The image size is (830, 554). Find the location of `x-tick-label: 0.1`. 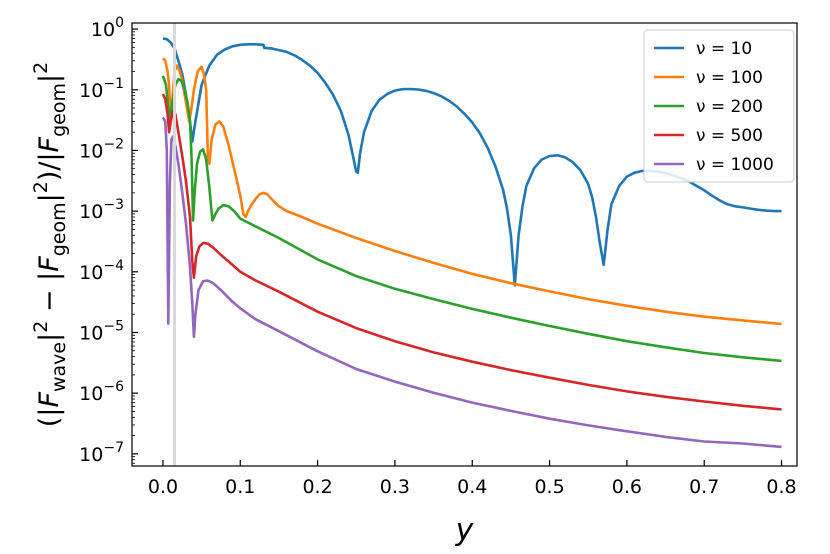

x-tick-label: 0.1 is located at coordinates (240, 487).